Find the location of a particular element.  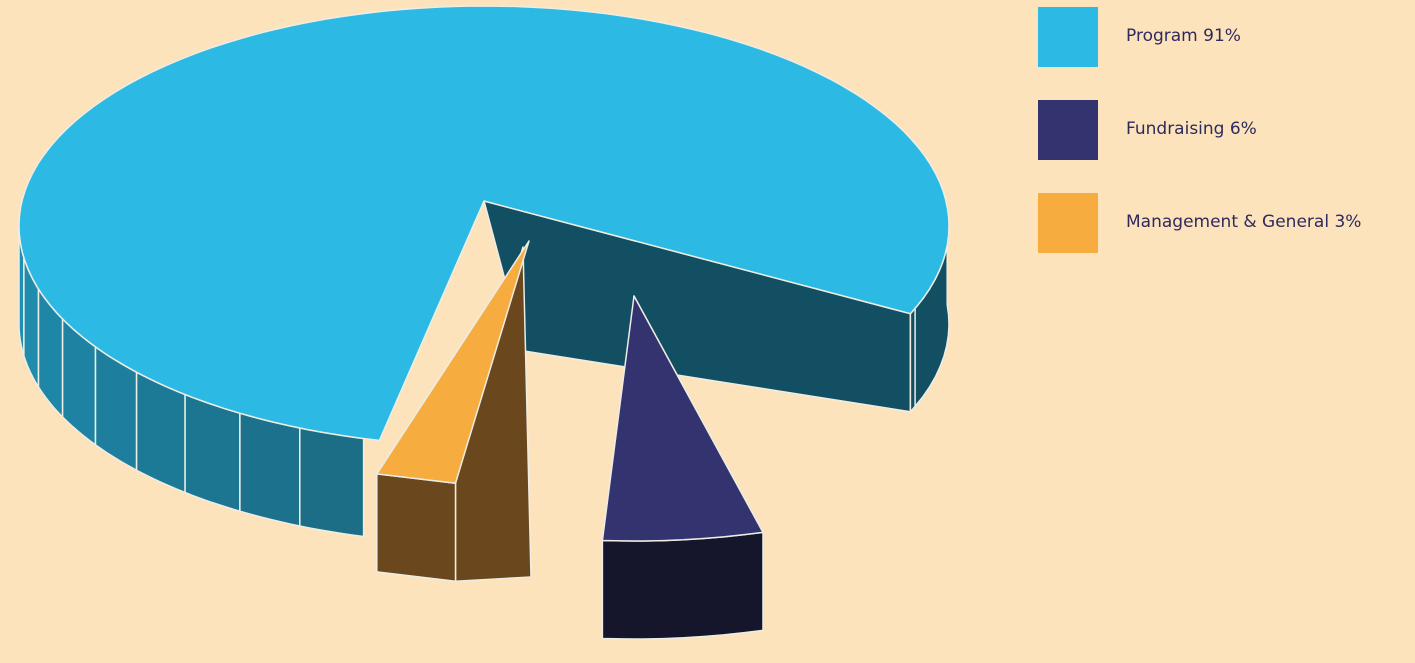

pie-slice-management-general is located at coordinates (454, 411).